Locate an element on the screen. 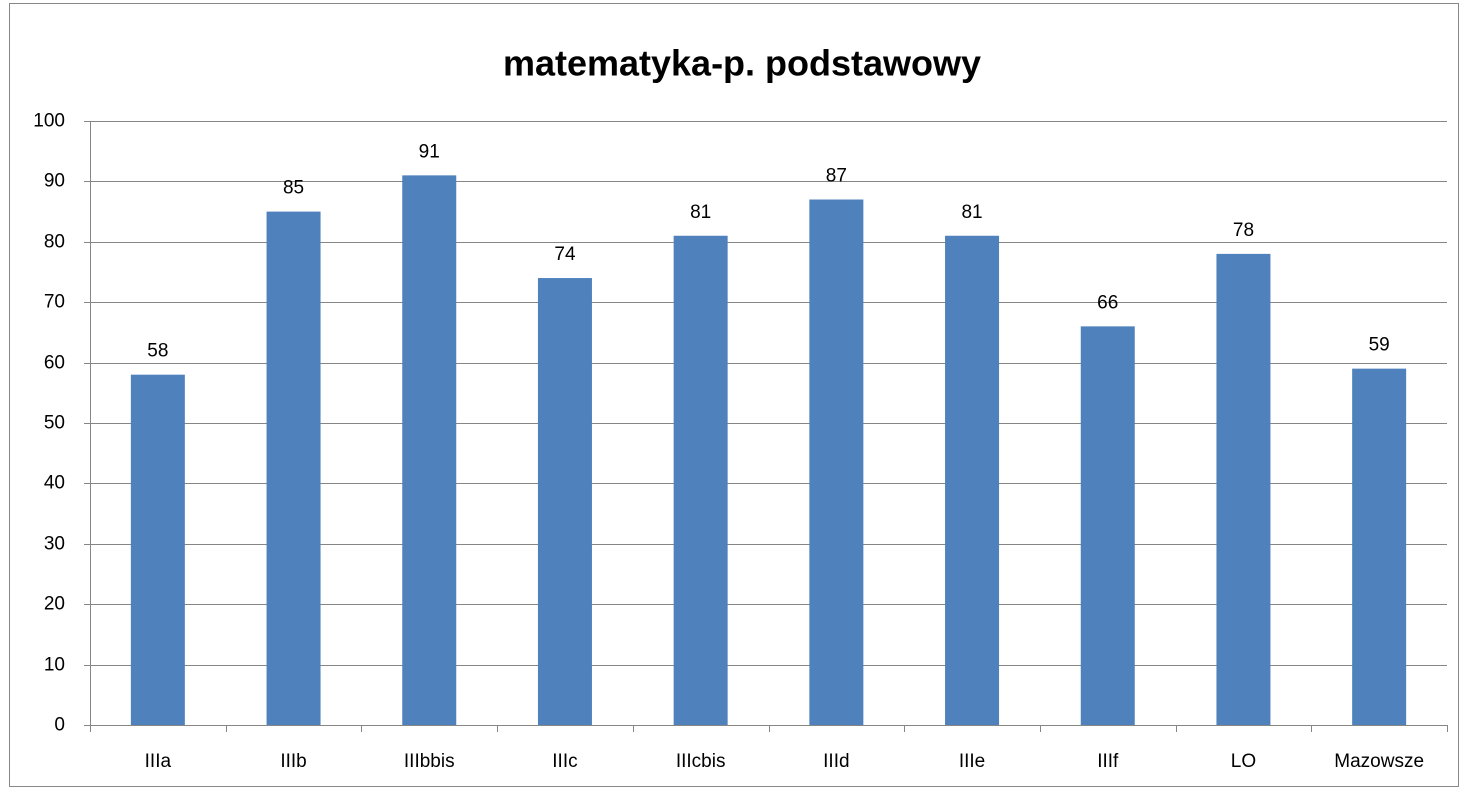  y-tick-label: 70 is located at coordinates (54, 302).